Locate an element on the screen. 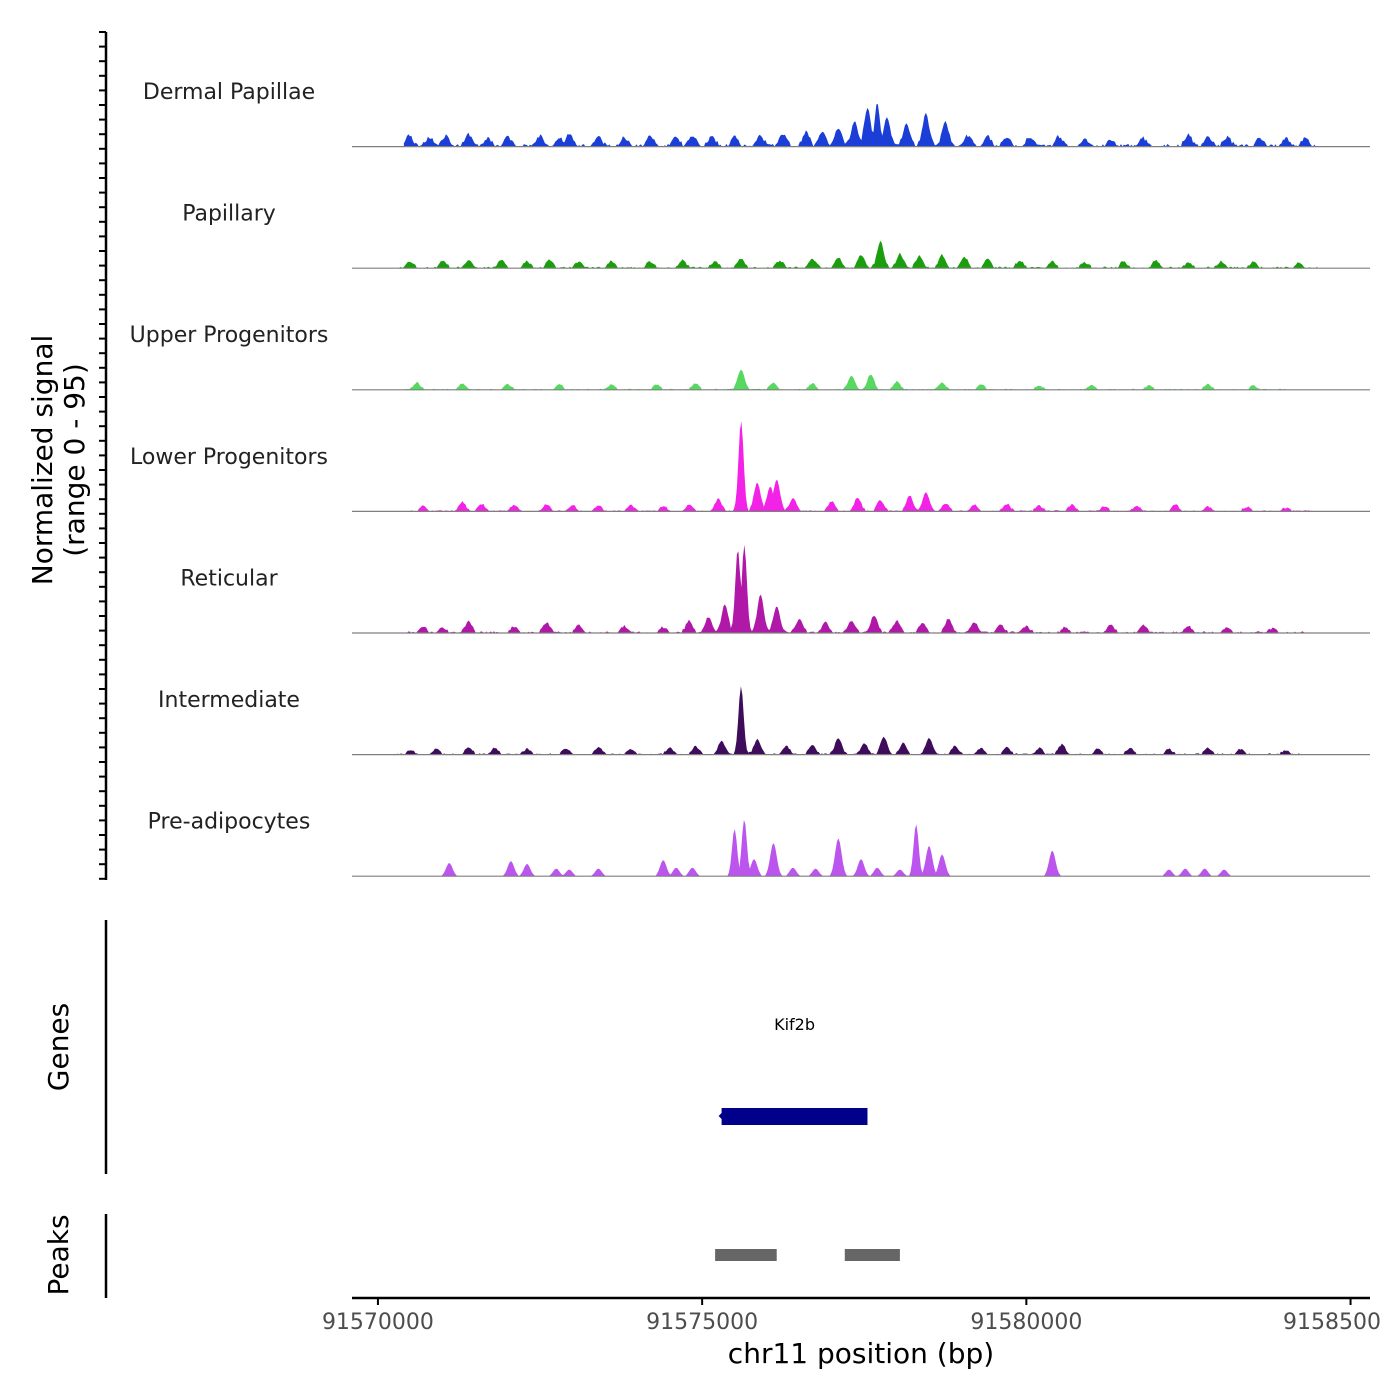 Image resolution: width=1400 pixels, height=1400 pixels. gene-kif2b: Kif2b is located at coordinates (793, 1070).